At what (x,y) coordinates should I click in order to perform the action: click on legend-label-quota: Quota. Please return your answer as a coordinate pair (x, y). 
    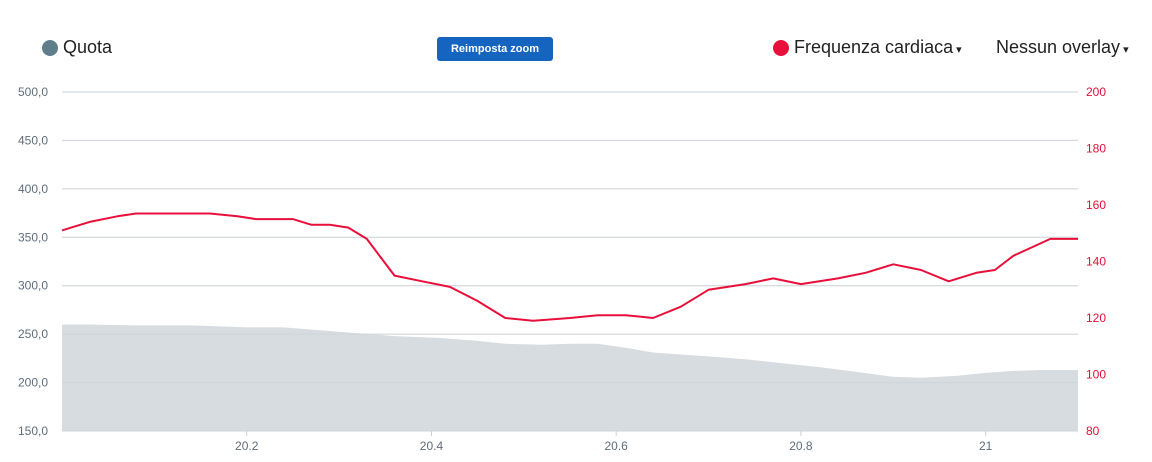
    Looking at the image, I should click on (88, 47).